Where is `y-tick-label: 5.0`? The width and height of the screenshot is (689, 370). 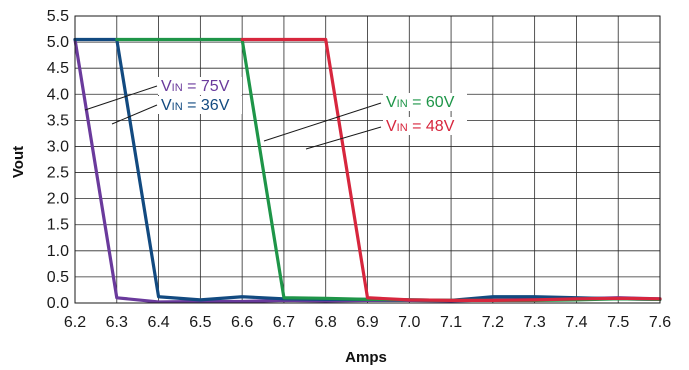 y-tick-label: 5.0 is located at coordinates (58, 42).